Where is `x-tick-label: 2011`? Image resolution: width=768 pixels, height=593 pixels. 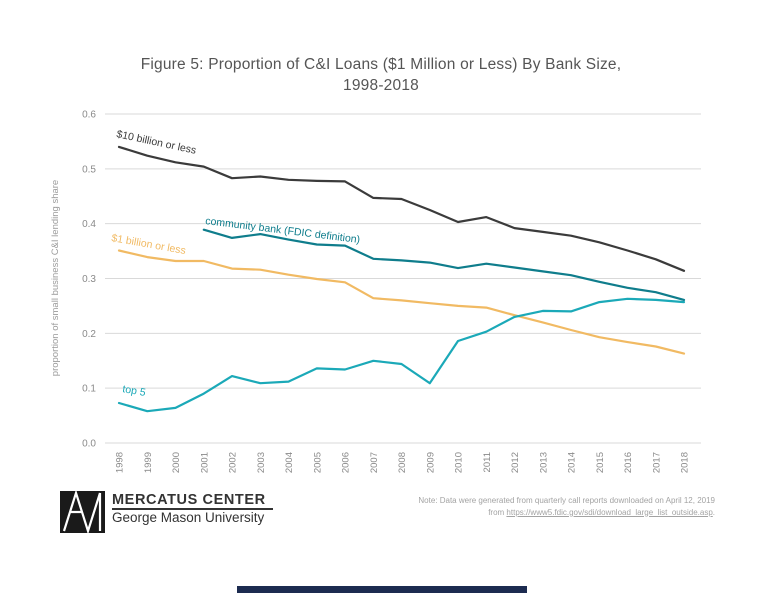
x-tick-label: 2011 is located at coordinates (487, 462).